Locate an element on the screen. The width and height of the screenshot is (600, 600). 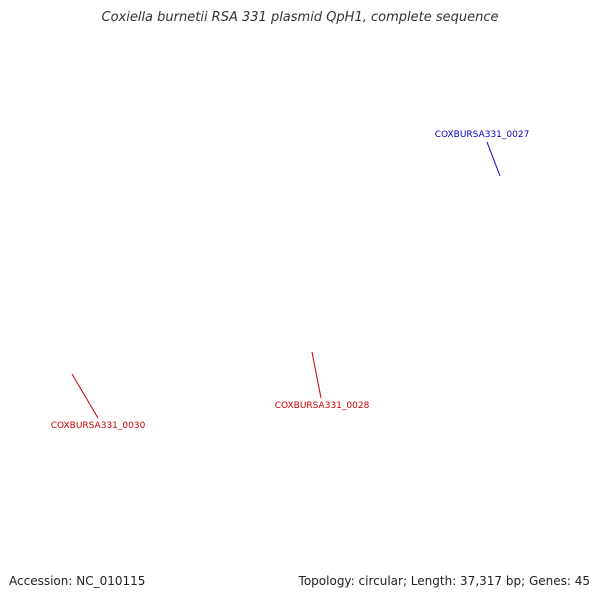
gene-label-0030-leader is located at coordinates (85, 396).